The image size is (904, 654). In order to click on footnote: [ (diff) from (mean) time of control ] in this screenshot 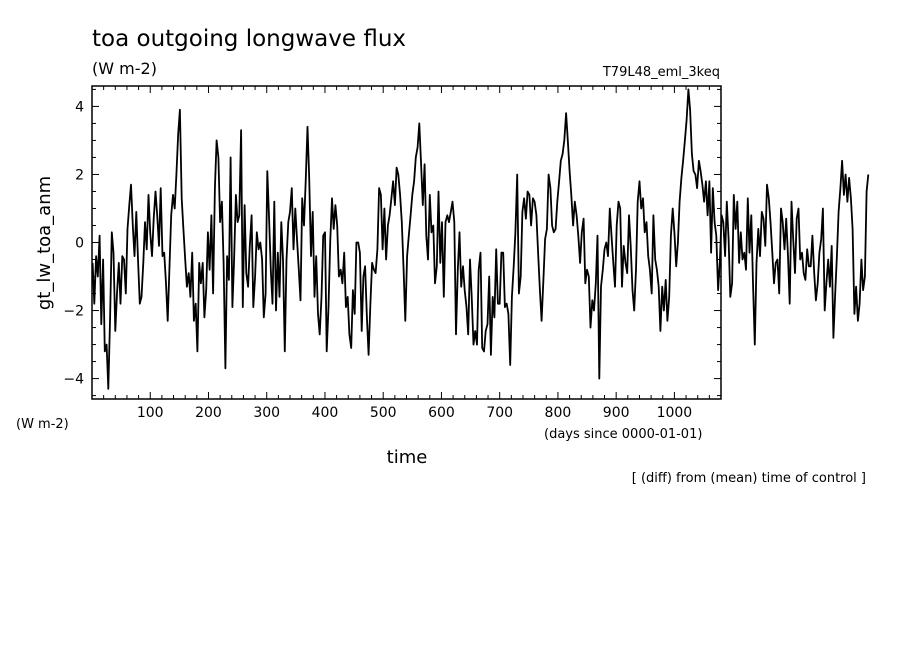, I will do `click(749, 478)`.